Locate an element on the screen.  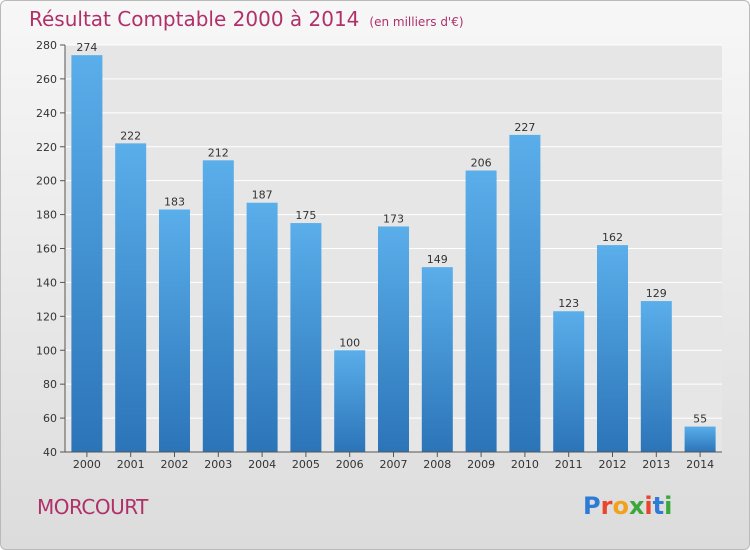
bar-2013 is located at coordinates (656, 376).